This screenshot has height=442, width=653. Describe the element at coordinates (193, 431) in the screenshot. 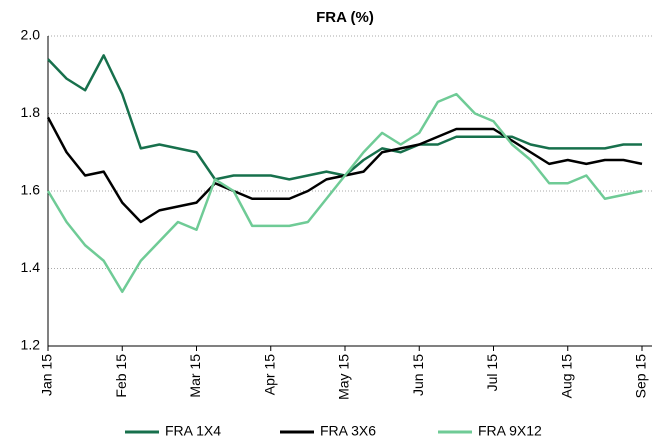

I see `legend-label: FRA 1X4` at that location.